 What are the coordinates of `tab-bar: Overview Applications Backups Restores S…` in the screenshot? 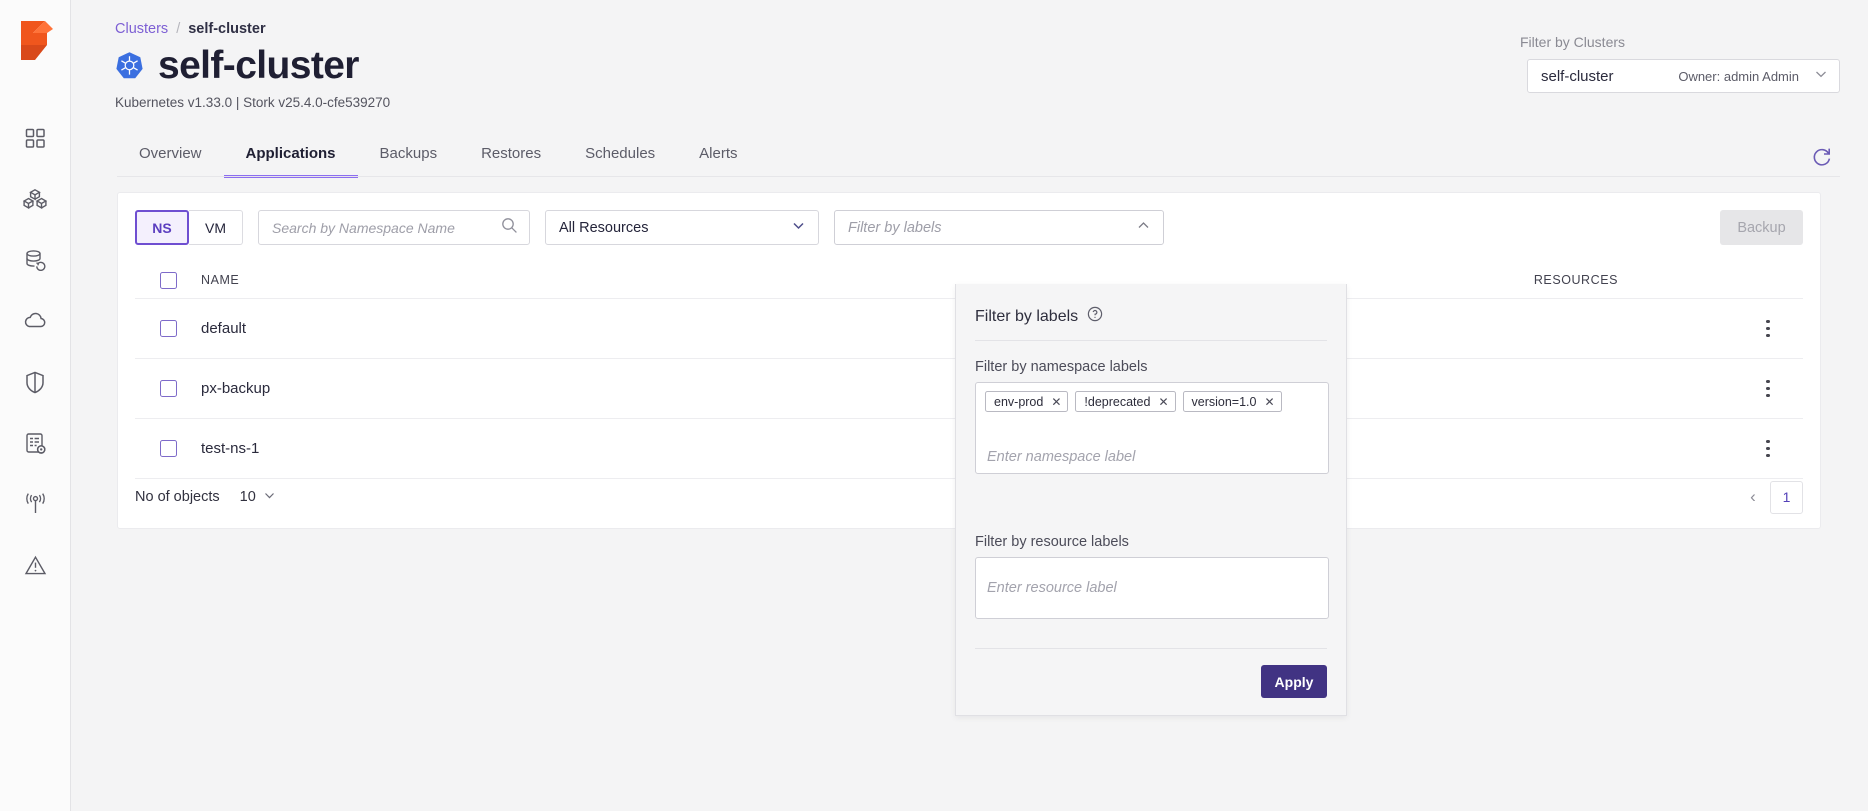 It's located at (969, 157).